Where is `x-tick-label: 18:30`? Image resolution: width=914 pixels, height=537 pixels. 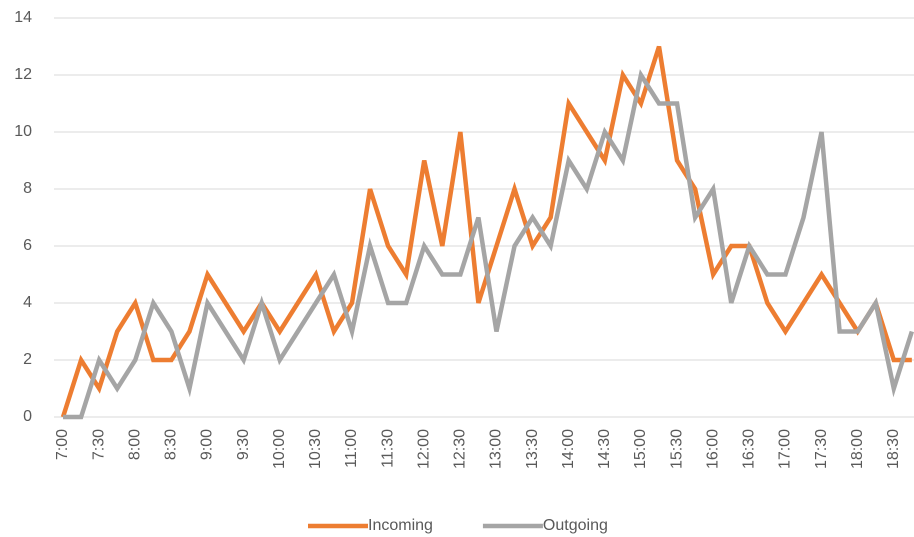 x-tick-label: 18:30 is located at coordinates (893, 449).